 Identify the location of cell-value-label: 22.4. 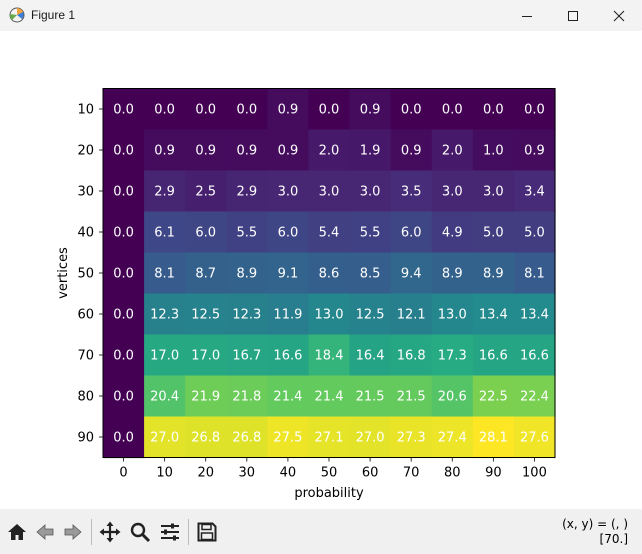
(534, 397).